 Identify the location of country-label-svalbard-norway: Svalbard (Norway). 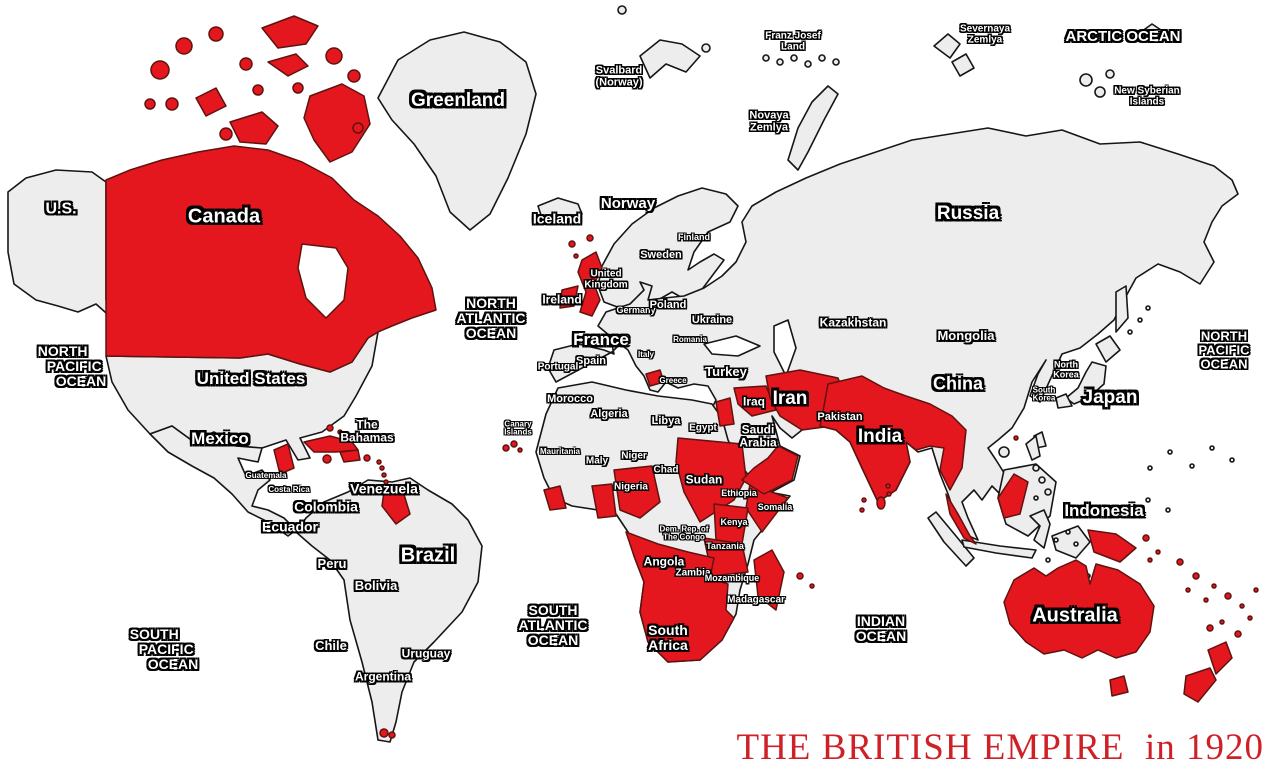
(619, 76).